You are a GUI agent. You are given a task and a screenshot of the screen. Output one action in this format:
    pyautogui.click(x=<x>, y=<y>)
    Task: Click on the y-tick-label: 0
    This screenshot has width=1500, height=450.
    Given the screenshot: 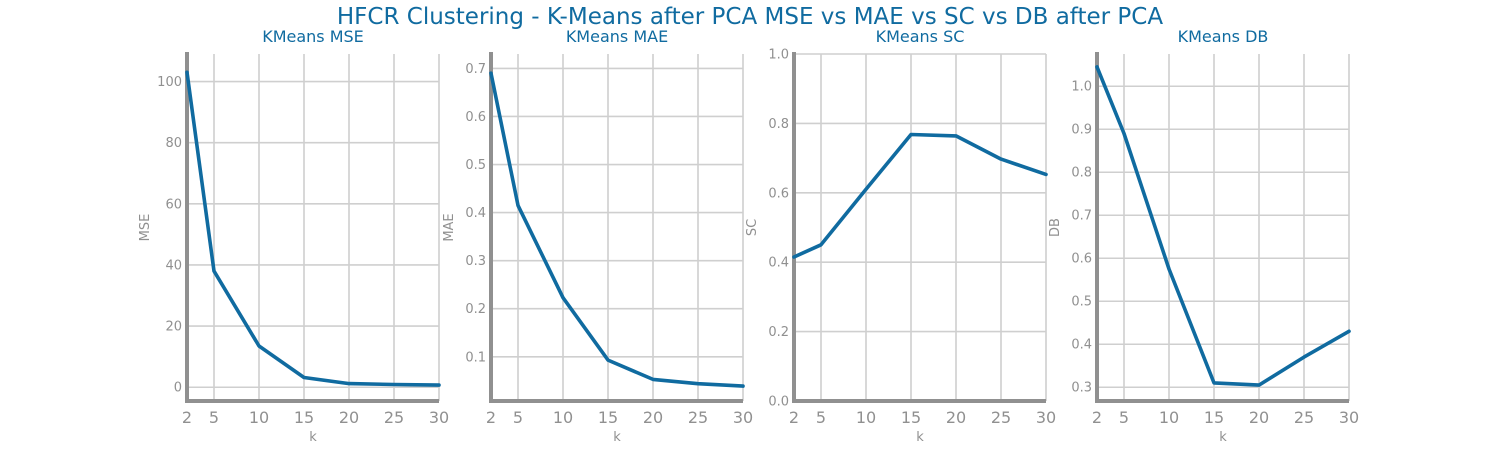 What is the action you would take?
    pyautogui.click(x=178, y=388)
    